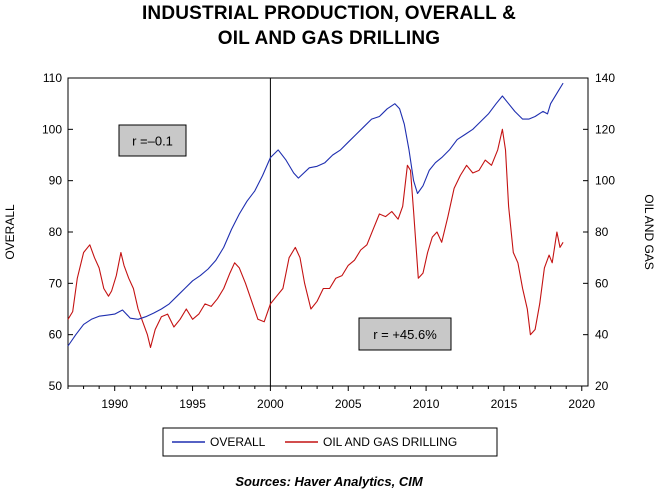  What do you see at coordinates (348, 404) in the screenshot?
I see `x-tick-label: 2005` at bounding box center [348, 404].